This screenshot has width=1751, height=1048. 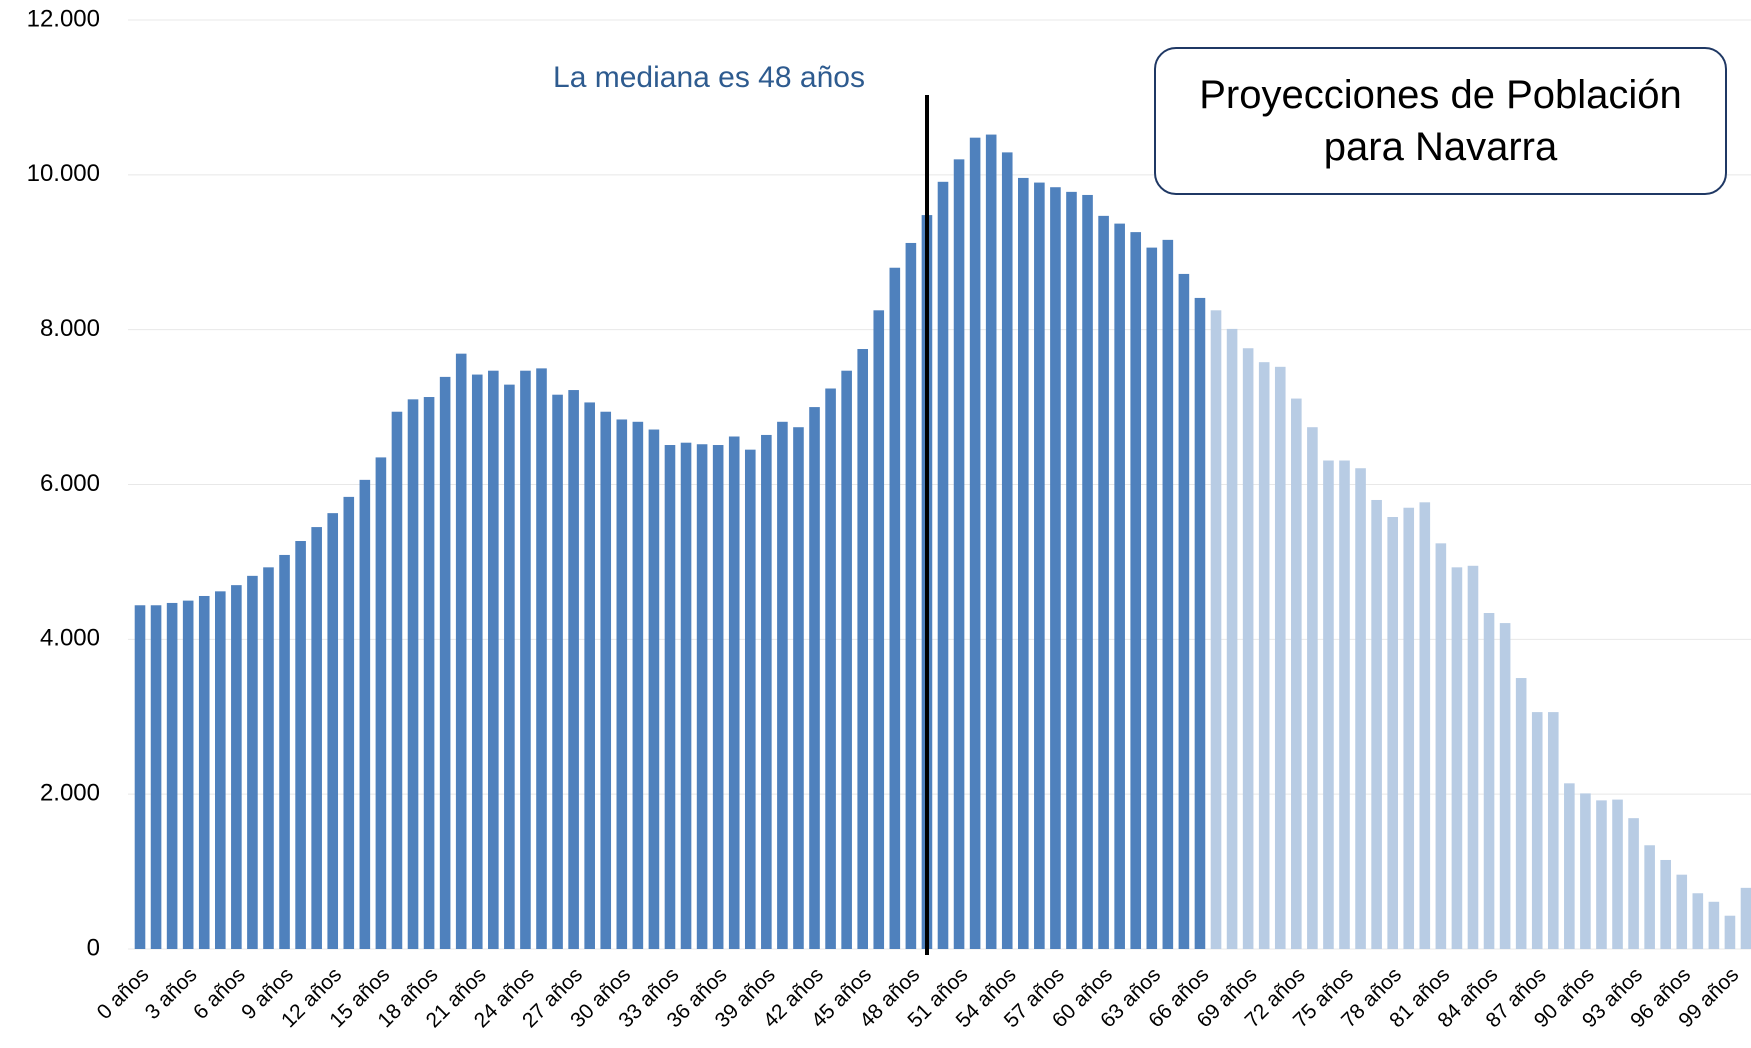 What do you see at coordinates (1440, 121) in the screenshot?
I see `chart-title: Proyecciones de Población para Navarra` at bounding box center [1440, 121].